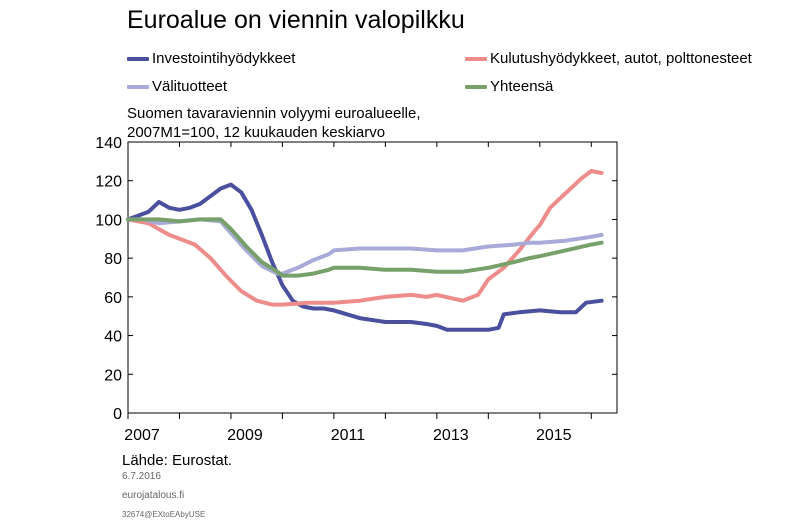 This screenshot has width=800, height=524. What do you see at coordinates (117, 414) in the screenshot?
I see `y-tick-label: 0` at bounding box center [117, 414].